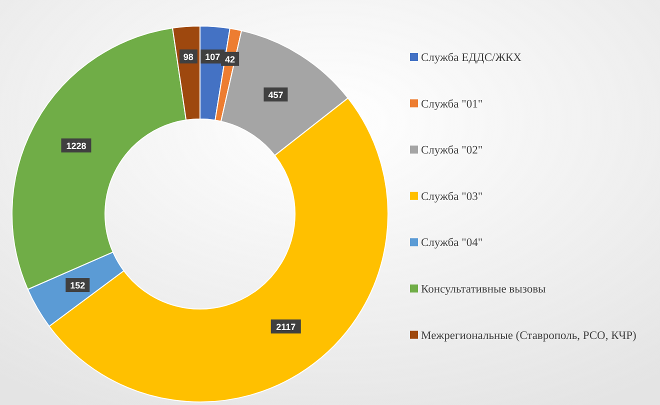 The height and width of the screenshot is (405, 660). What do you see at coordinates (230, 59) in the screenshot?
I see `data-label: 42` at bounding box center [230, 59].